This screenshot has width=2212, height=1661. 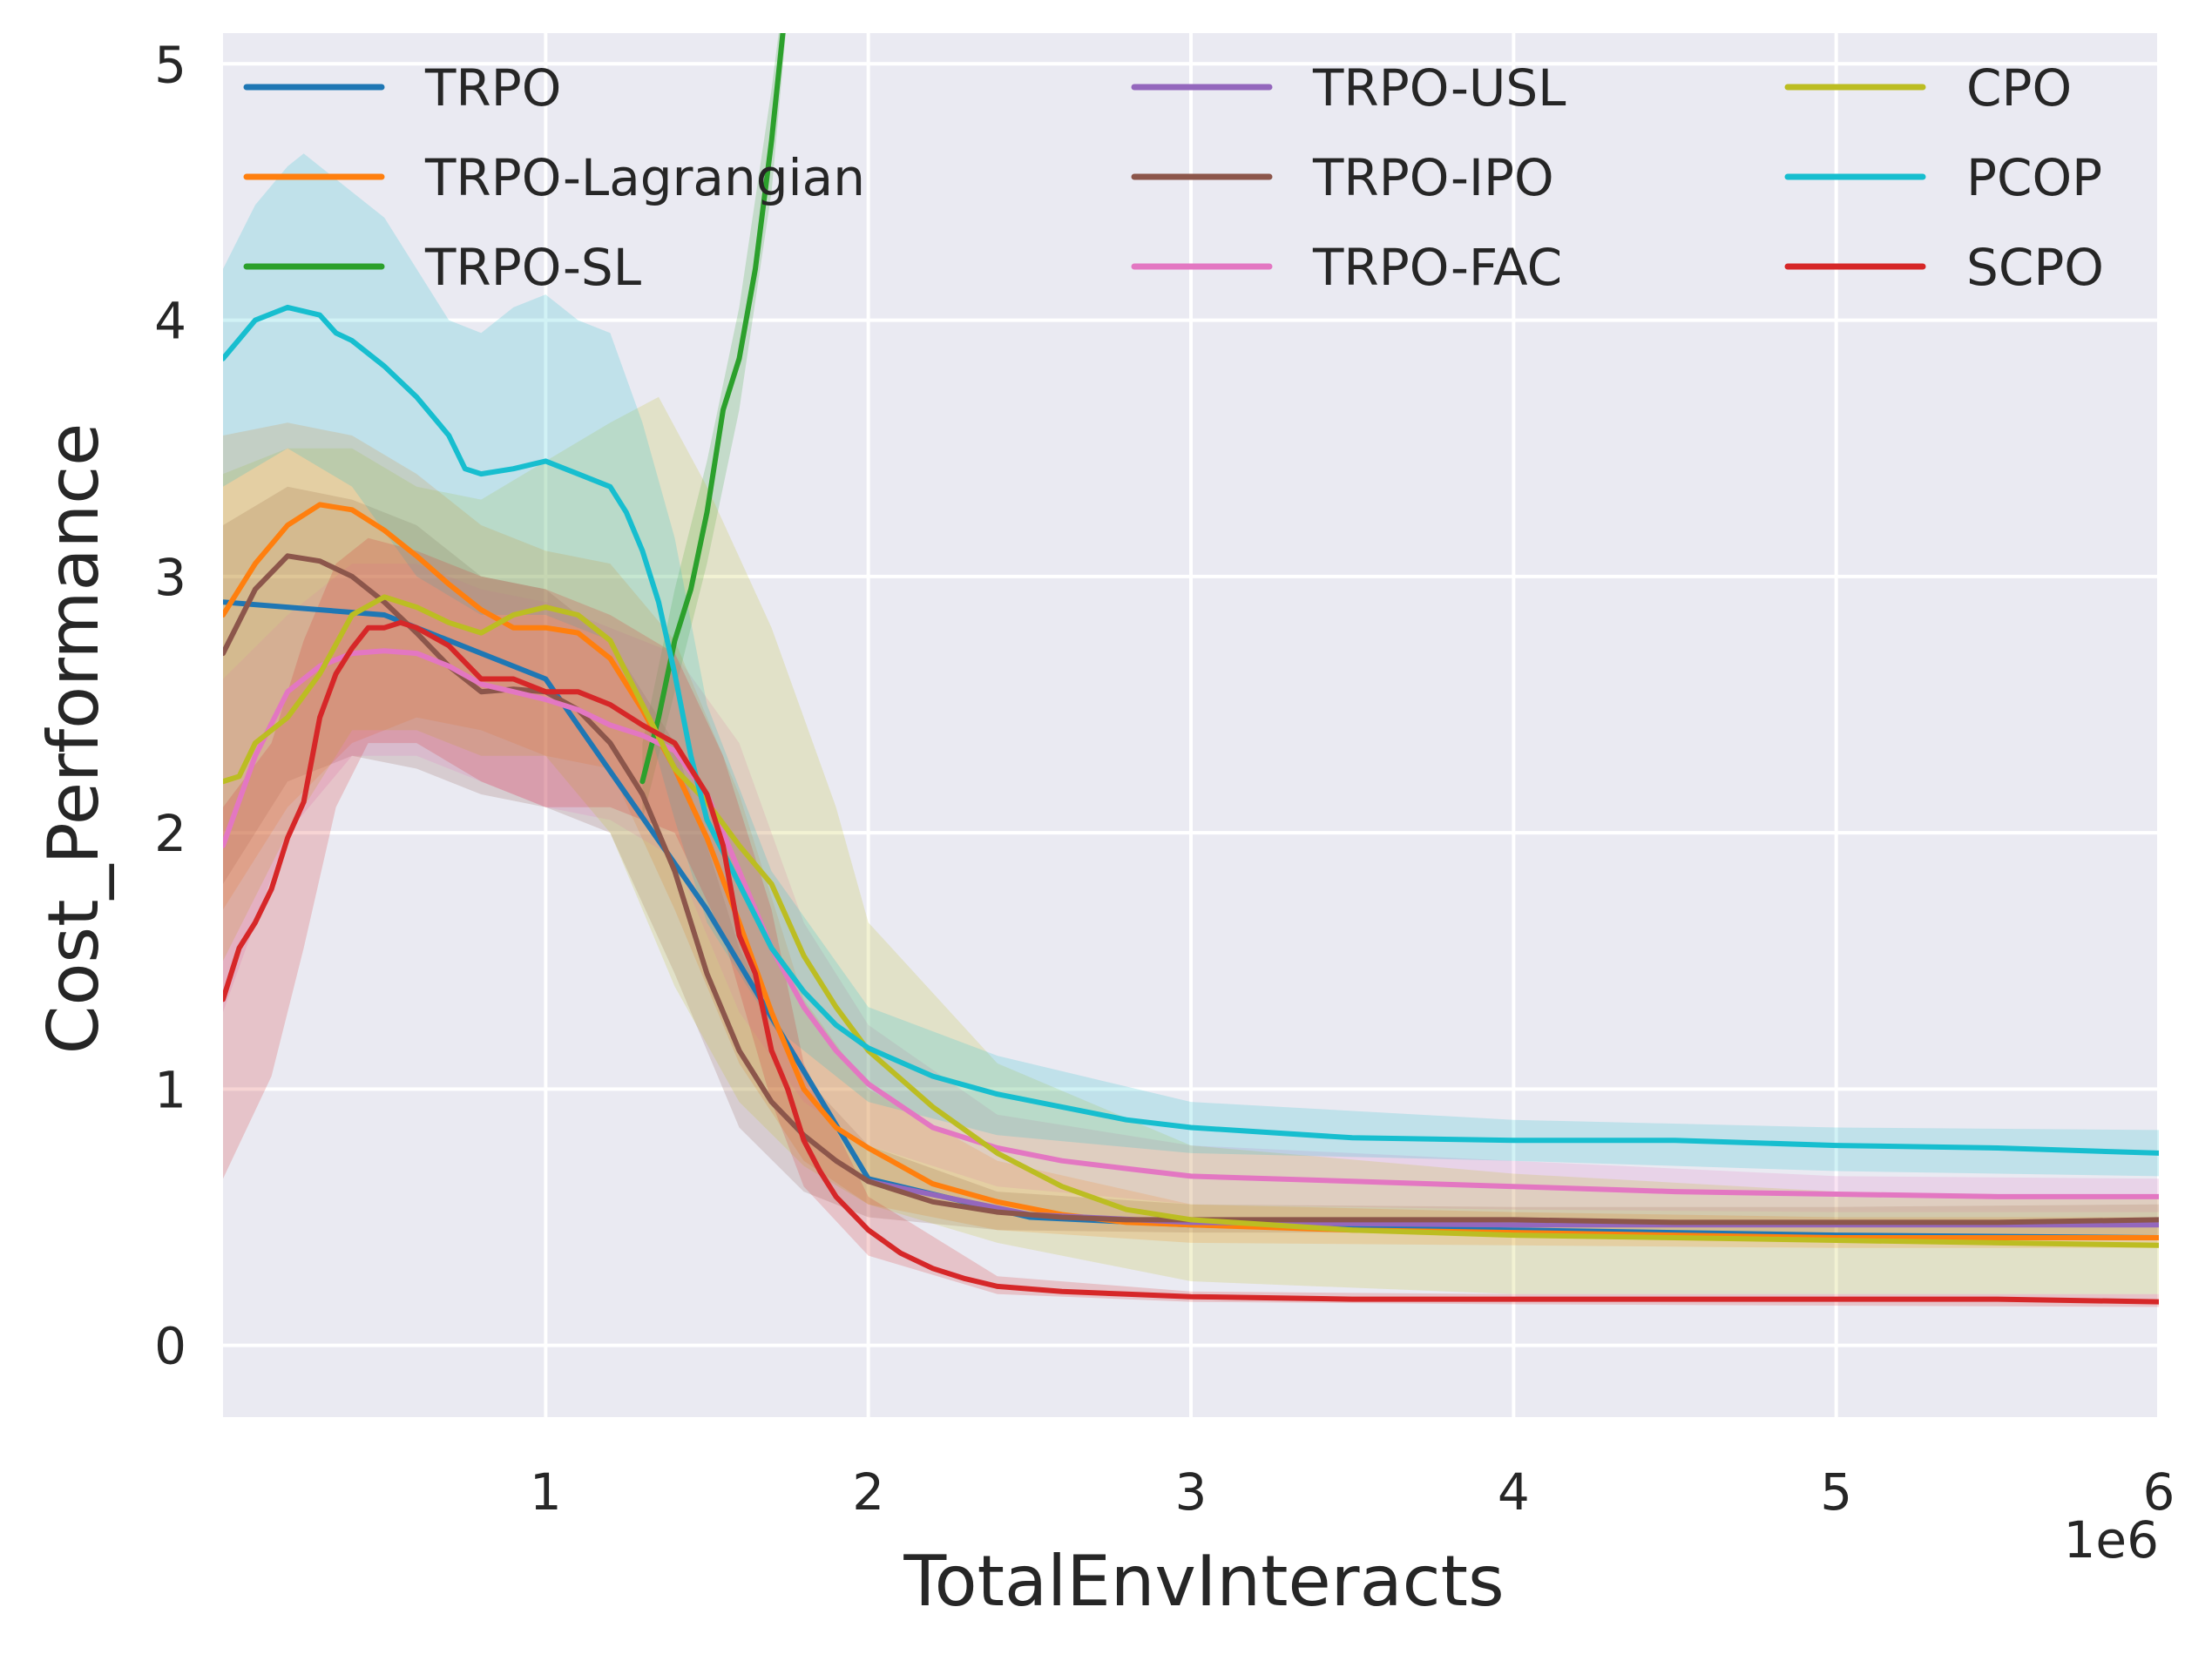 I want to click on legend-label-trpo: TRPO, so click(x=492, y=88).